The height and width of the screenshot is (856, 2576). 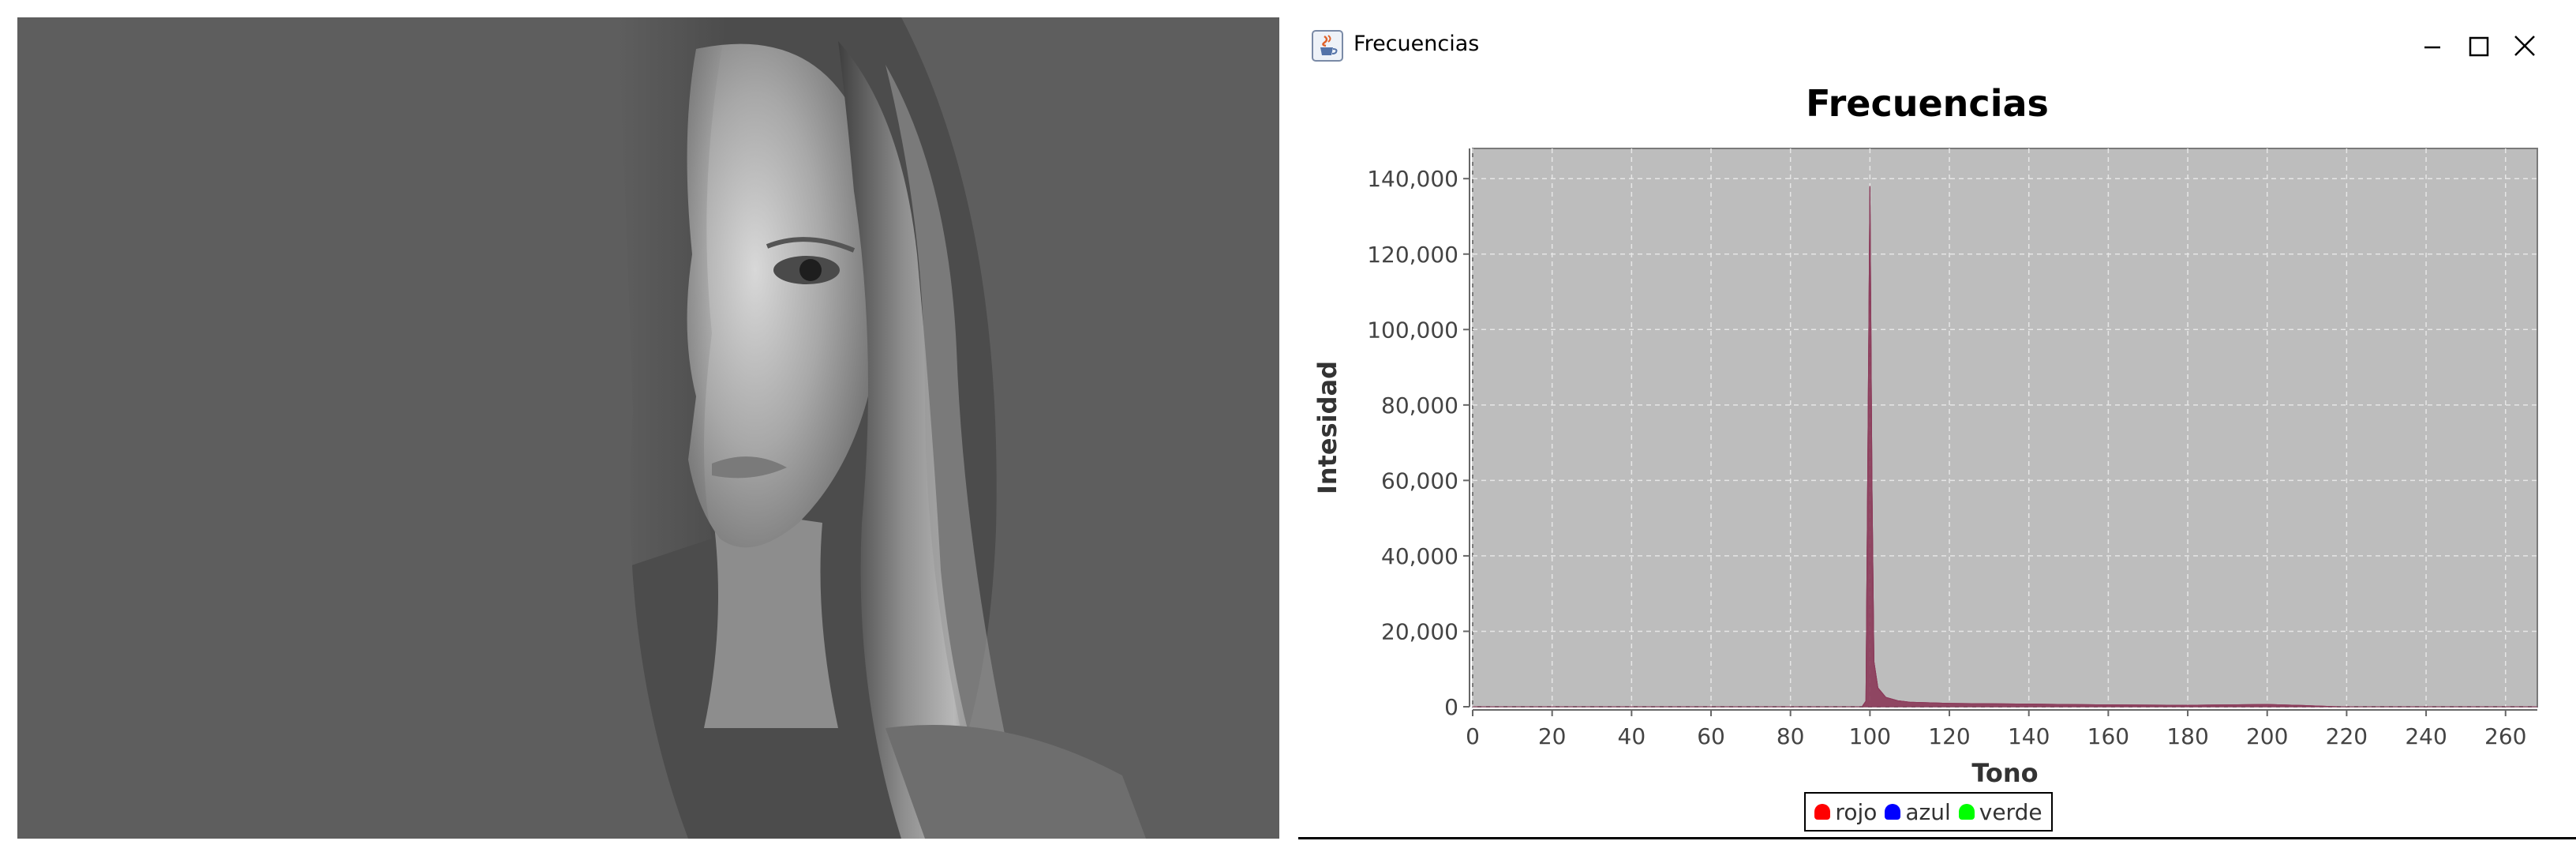 What do you see at coordinates (1937, 838) in the screenshot?
I see `window-bottom-border` at bounding box center [1937, 838].